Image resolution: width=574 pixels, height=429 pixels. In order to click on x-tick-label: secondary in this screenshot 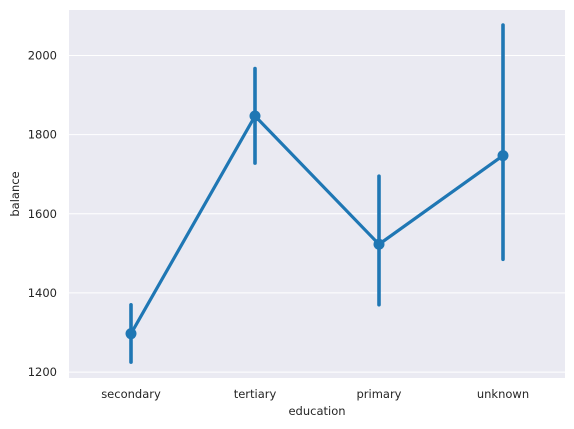, I will do `click(131, 394)`.